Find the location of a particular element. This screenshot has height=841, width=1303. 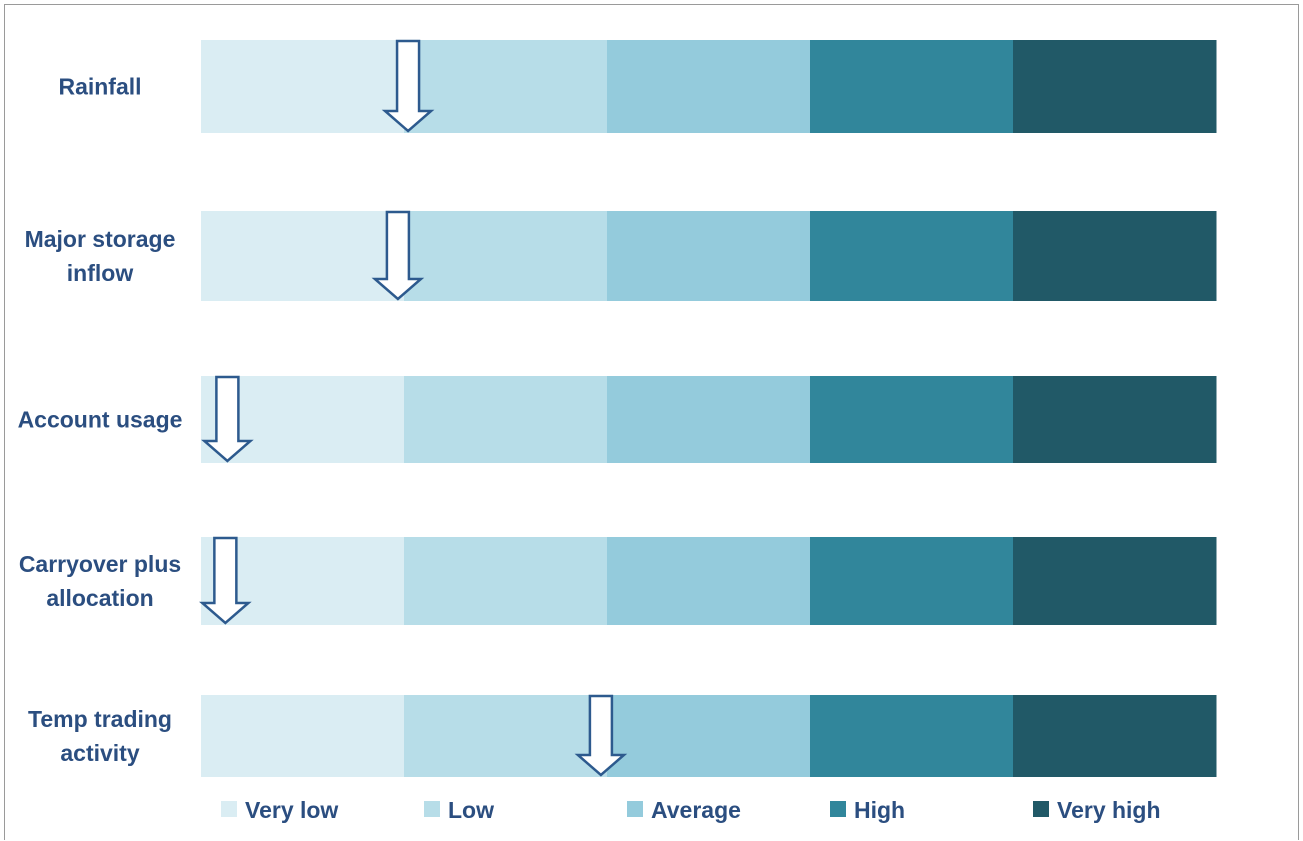

band-carryover-plus-allocation-very-high is located at coordinates (1115, 581).